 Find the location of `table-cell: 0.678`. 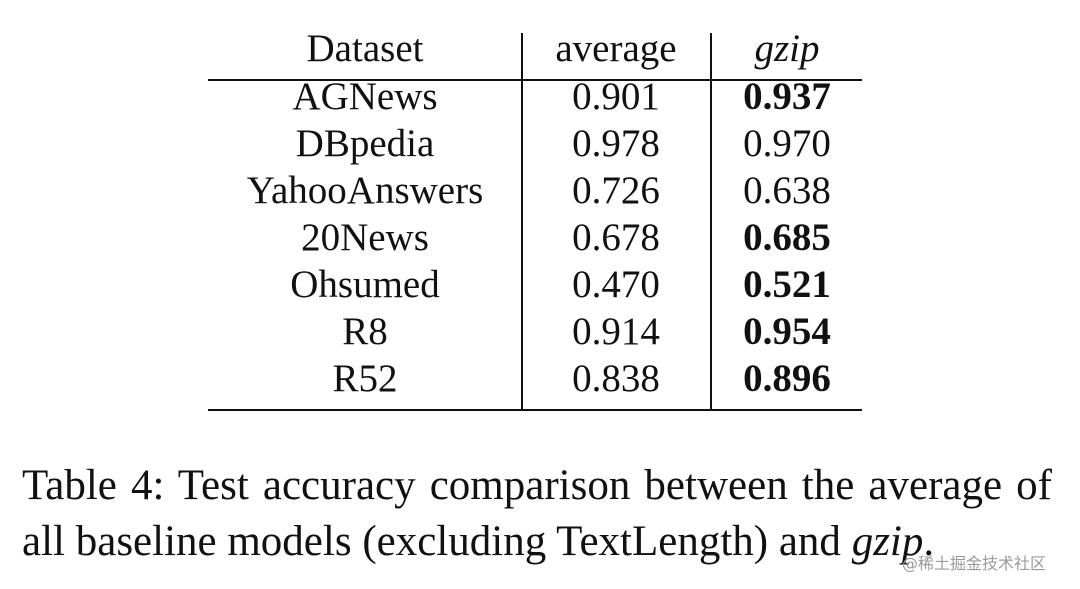

table-cell: 0.678 is located at coordinates (616, 237).